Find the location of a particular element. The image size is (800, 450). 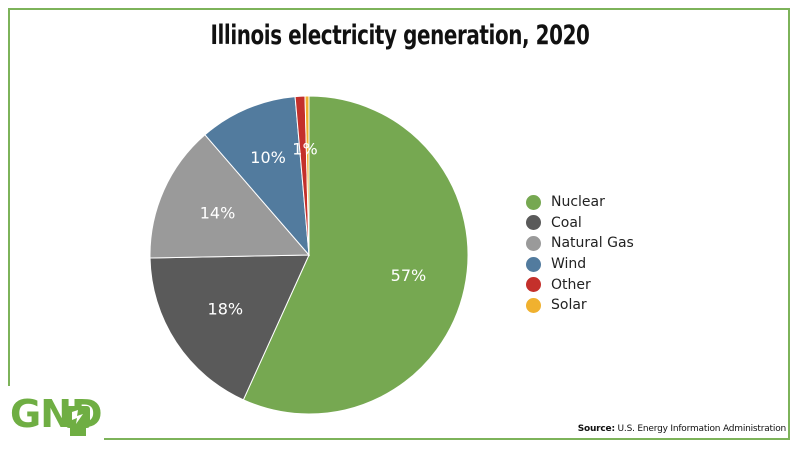

legend-item-natural-gas: Natural Gas is located at coordinates (580, 243).